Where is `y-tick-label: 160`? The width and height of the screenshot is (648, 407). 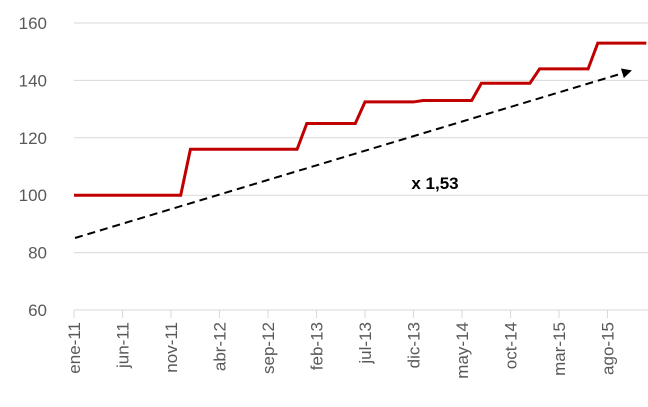 y-tick-label: 160 is located at coordinates (33, 23).